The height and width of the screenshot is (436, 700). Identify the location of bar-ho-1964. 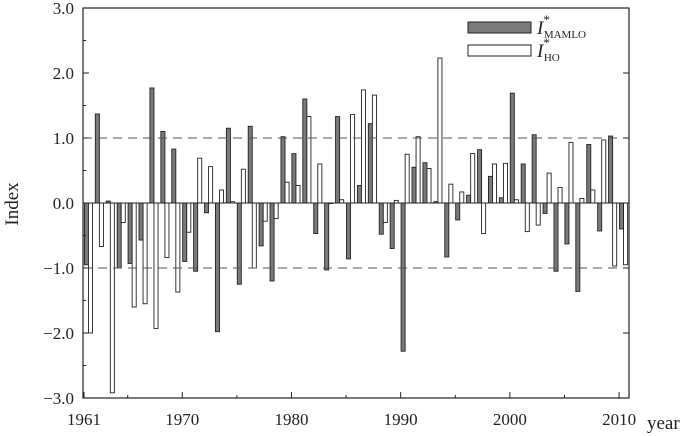
(123, 212).